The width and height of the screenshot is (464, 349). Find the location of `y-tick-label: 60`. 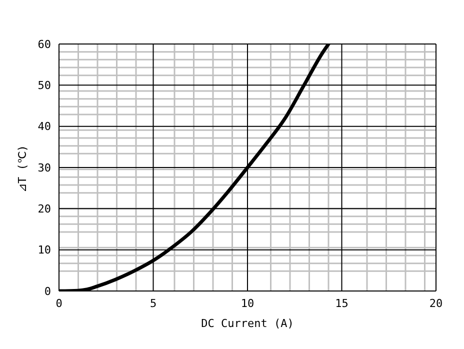

y-tick-label: 60 is located at coordinates (44, 44).